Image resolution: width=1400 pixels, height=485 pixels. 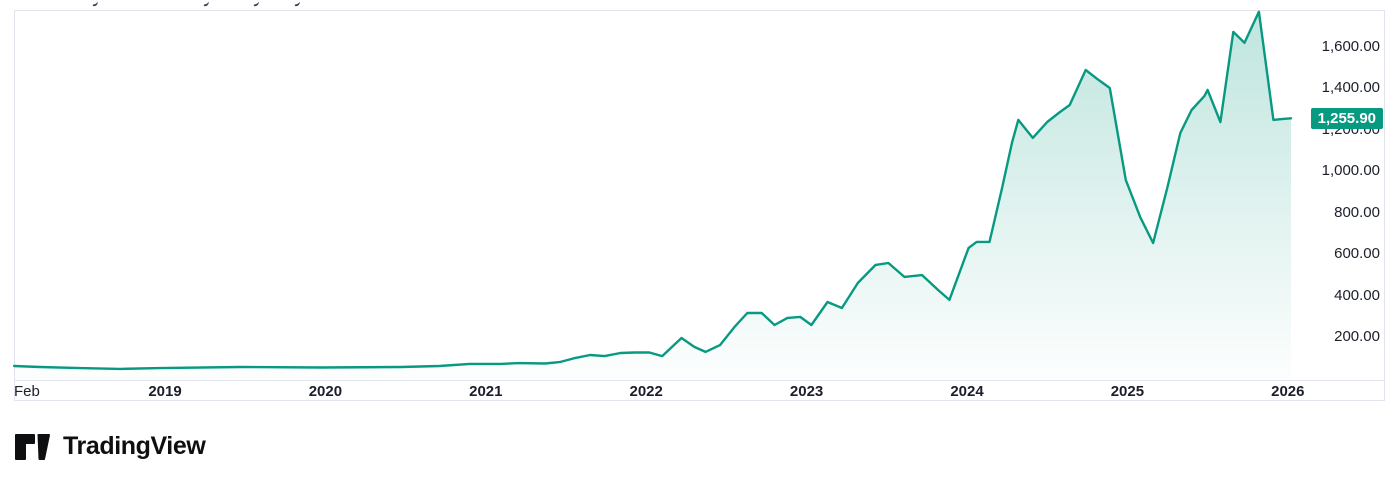 What do you see at coordinates (1127, 391) in the screenshot?
I see `time-axis-label: 2025` at bounding box center [1127, 391].